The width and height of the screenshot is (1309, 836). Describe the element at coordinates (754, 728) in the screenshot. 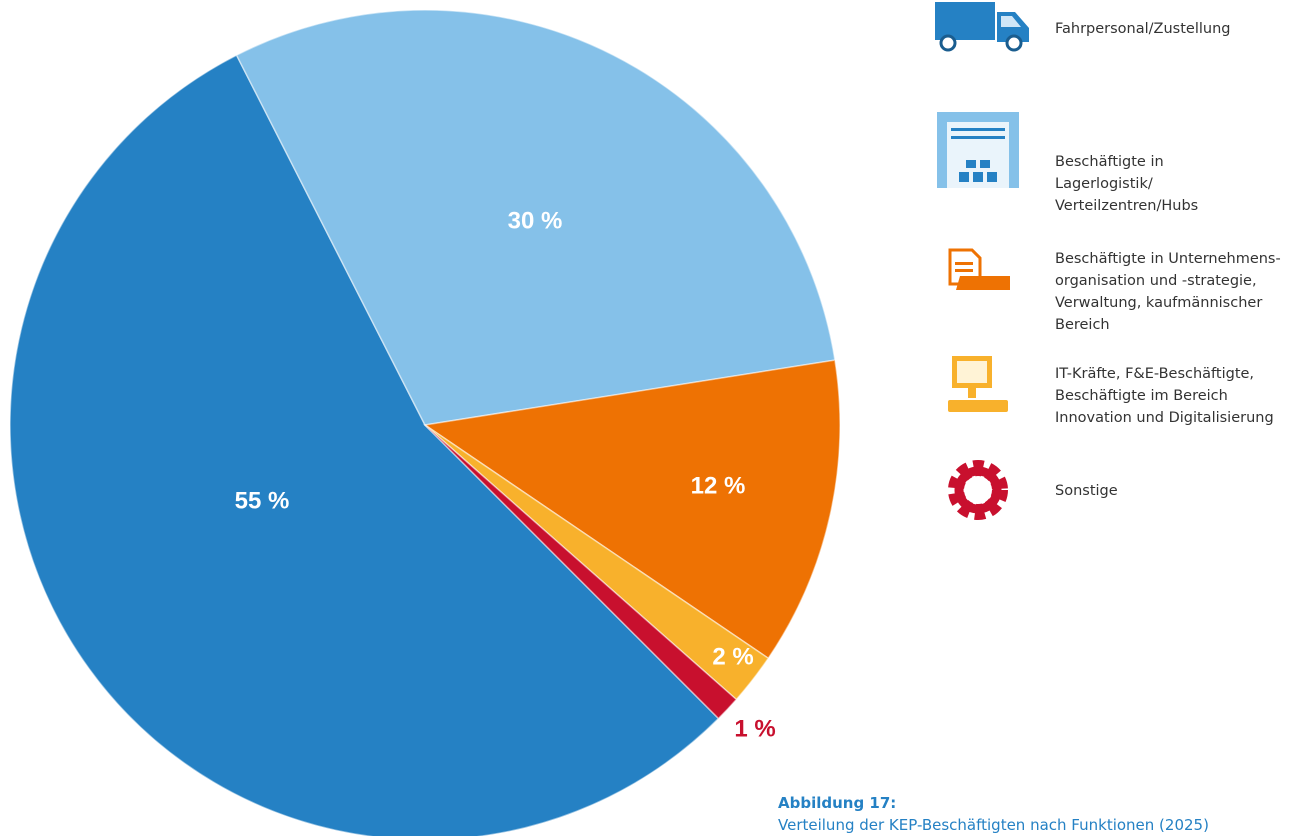

I see `value-label: 1 %` at that location.